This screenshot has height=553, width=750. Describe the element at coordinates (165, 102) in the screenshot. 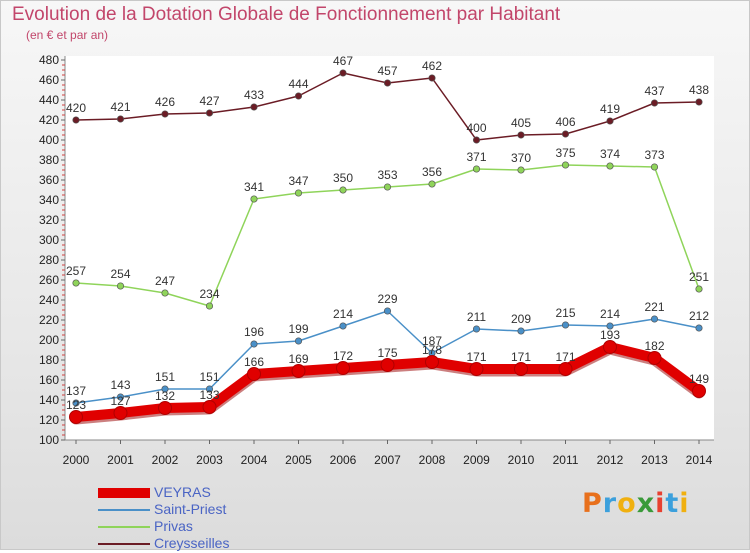

I see `data-label-creysseilles: 426` at that location.